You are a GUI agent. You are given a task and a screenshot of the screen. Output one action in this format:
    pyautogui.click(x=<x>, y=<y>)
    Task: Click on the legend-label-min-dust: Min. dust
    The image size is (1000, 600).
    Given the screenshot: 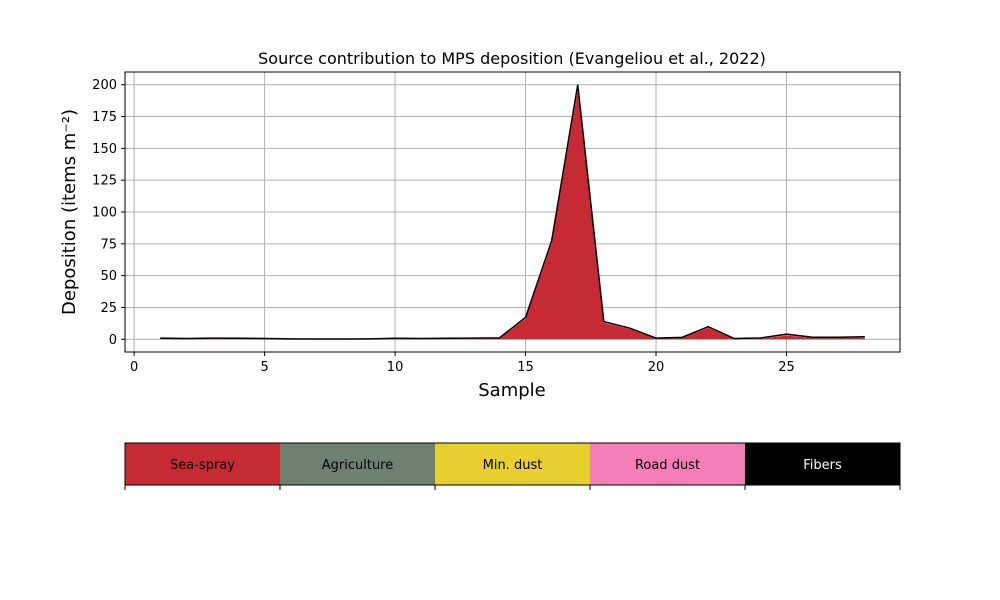 What is the action you would take?
    pyautogui.click(x=513, y=465)
    